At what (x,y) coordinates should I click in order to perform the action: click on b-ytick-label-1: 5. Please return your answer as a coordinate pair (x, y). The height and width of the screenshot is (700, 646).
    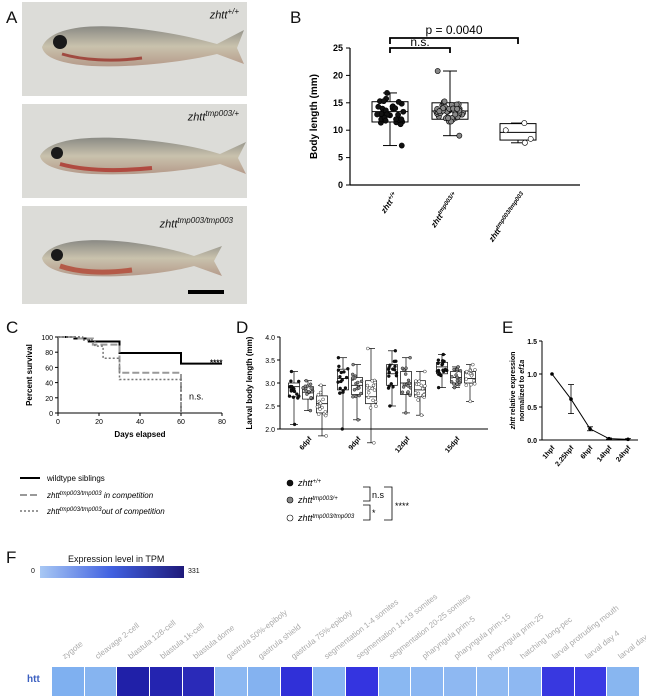
    Looking at the image, I should click on (340, 158).